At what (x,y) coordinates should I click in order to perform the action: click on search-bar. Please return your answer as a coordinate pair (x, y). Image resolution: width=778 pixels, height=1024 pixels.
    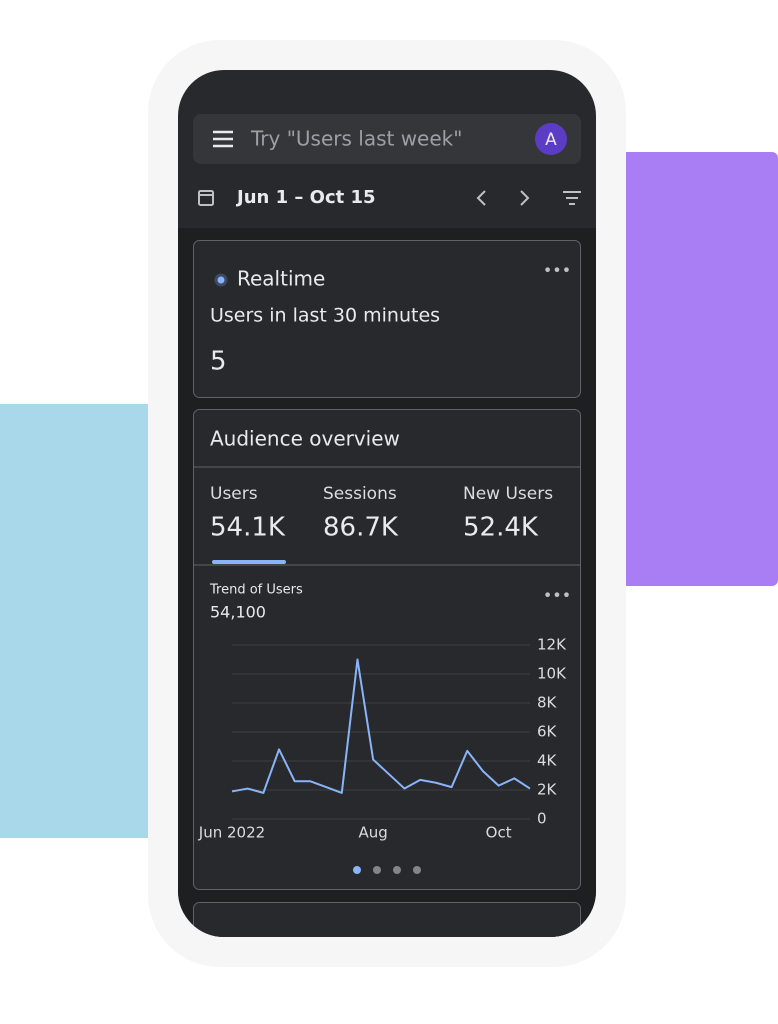
    Looking at the image, I should click on (387, 139).